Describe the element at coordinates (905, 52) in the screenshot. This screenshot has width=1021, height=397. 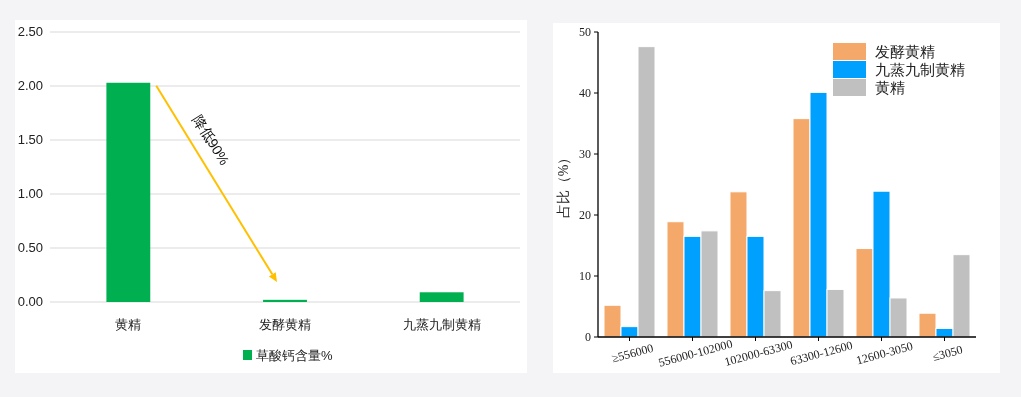
I see `legend-label: 发酵黄精` at that location.